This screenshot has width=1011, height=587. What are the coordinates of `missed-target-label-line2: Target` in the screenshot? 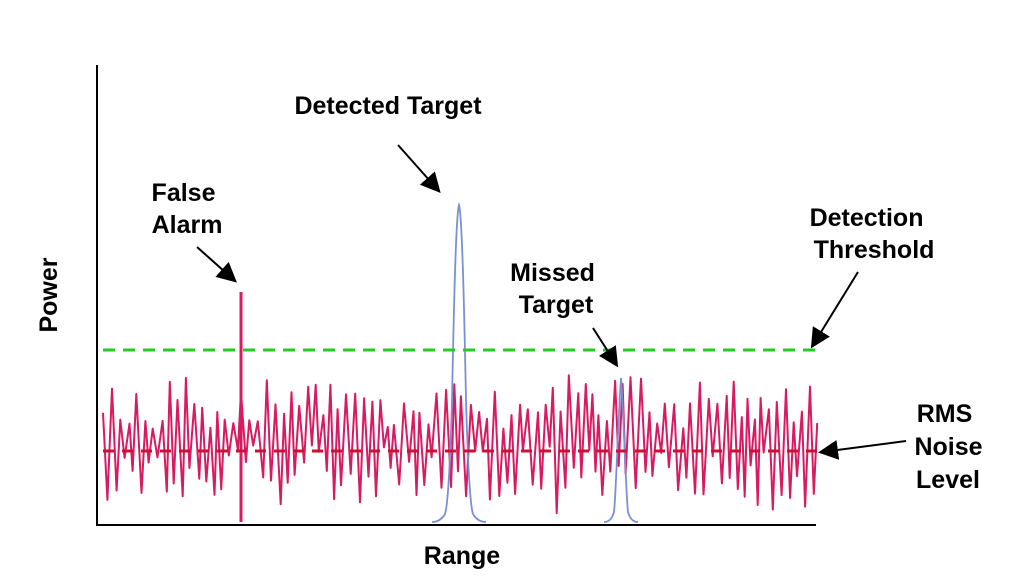 It's located at (556, 305).